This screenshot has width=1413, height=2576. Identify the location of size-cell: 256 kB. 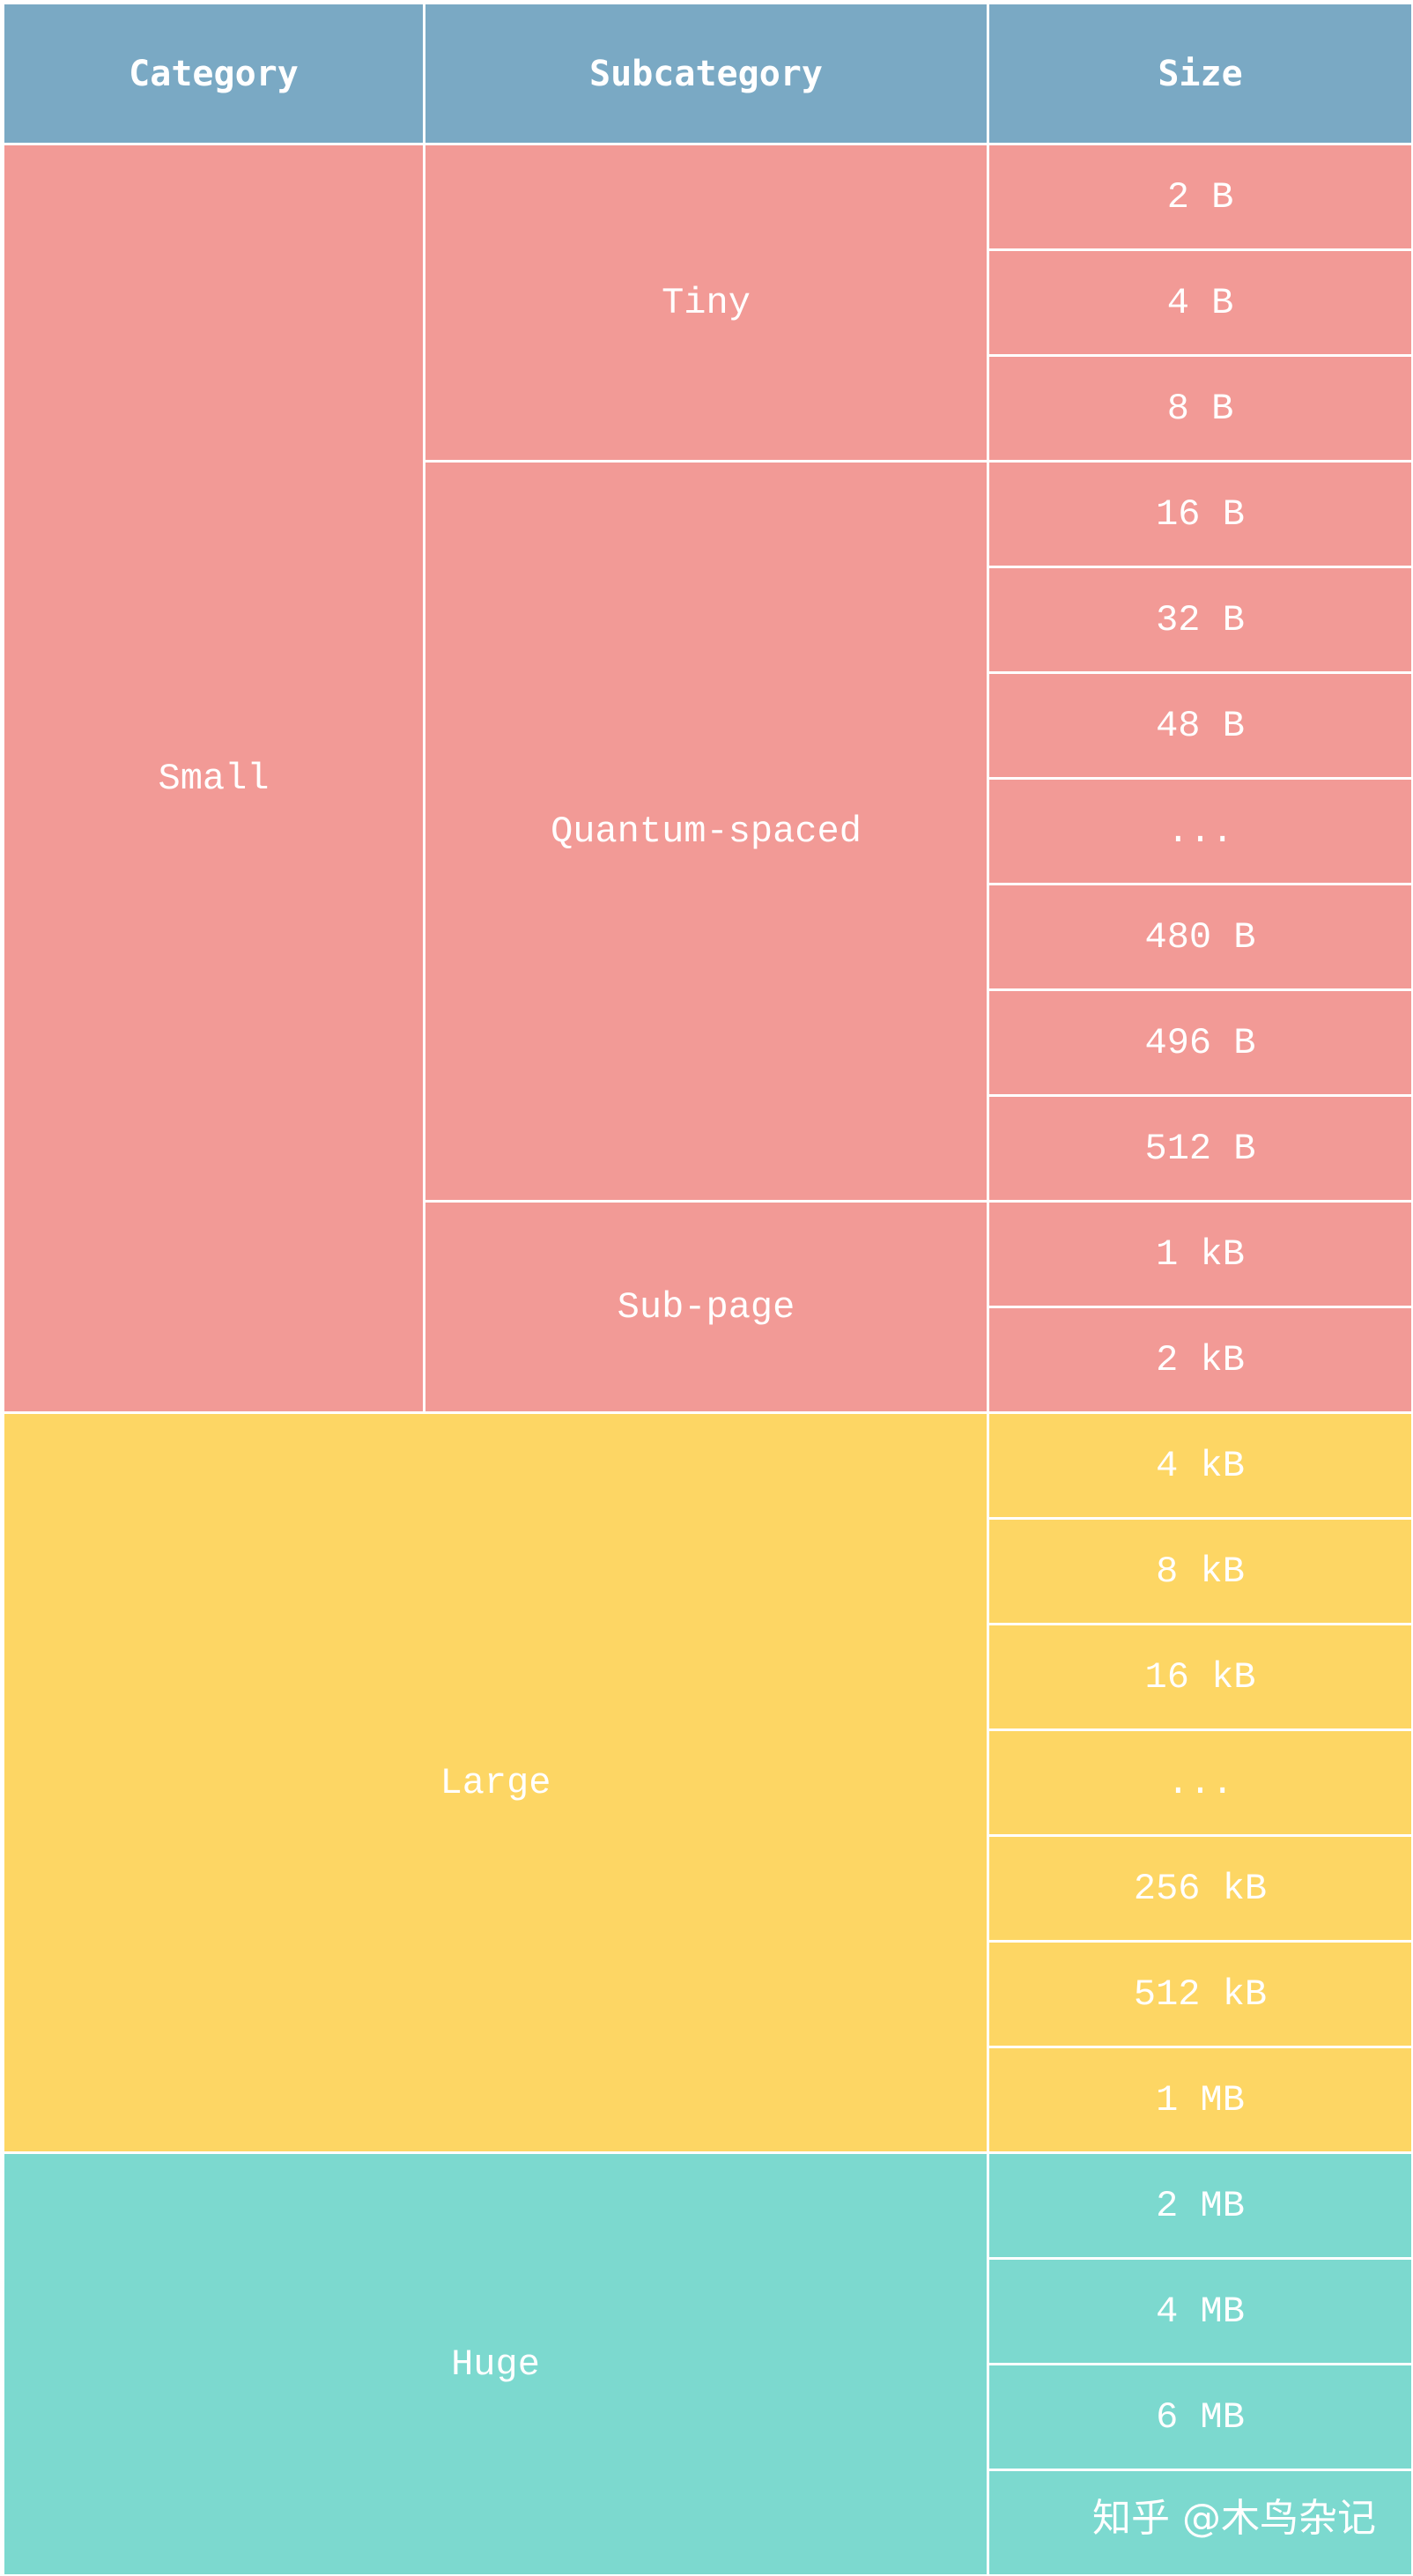
(1200, 1889).